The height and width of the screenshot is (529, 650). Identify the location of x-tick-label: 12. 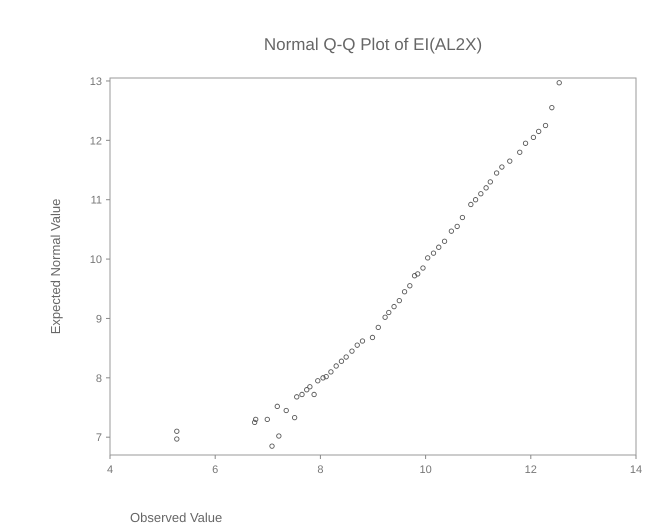
(530, 470).